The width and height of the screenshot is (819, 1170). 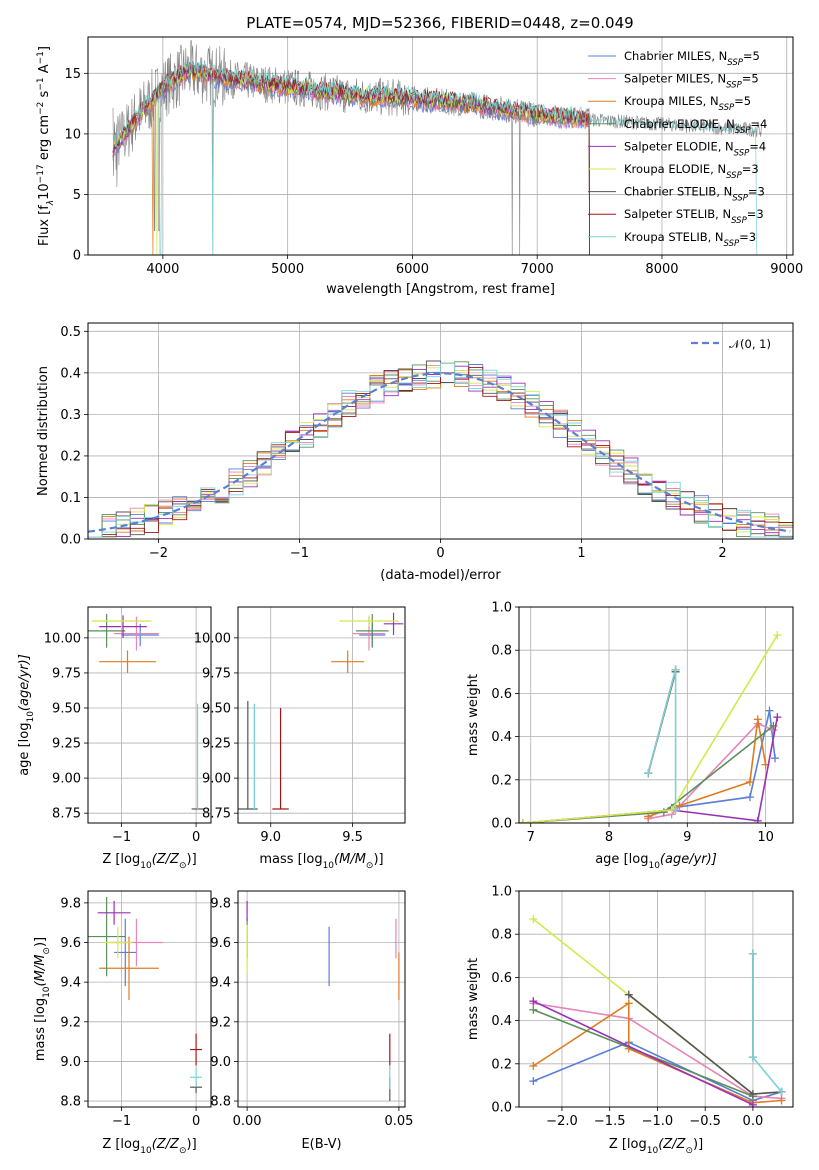 What do you see at coordinates (691, 81) in the screenshot?
I see `legend-entry: Salpeter MILES, NSSP=5` at bounding box center [691, 81].